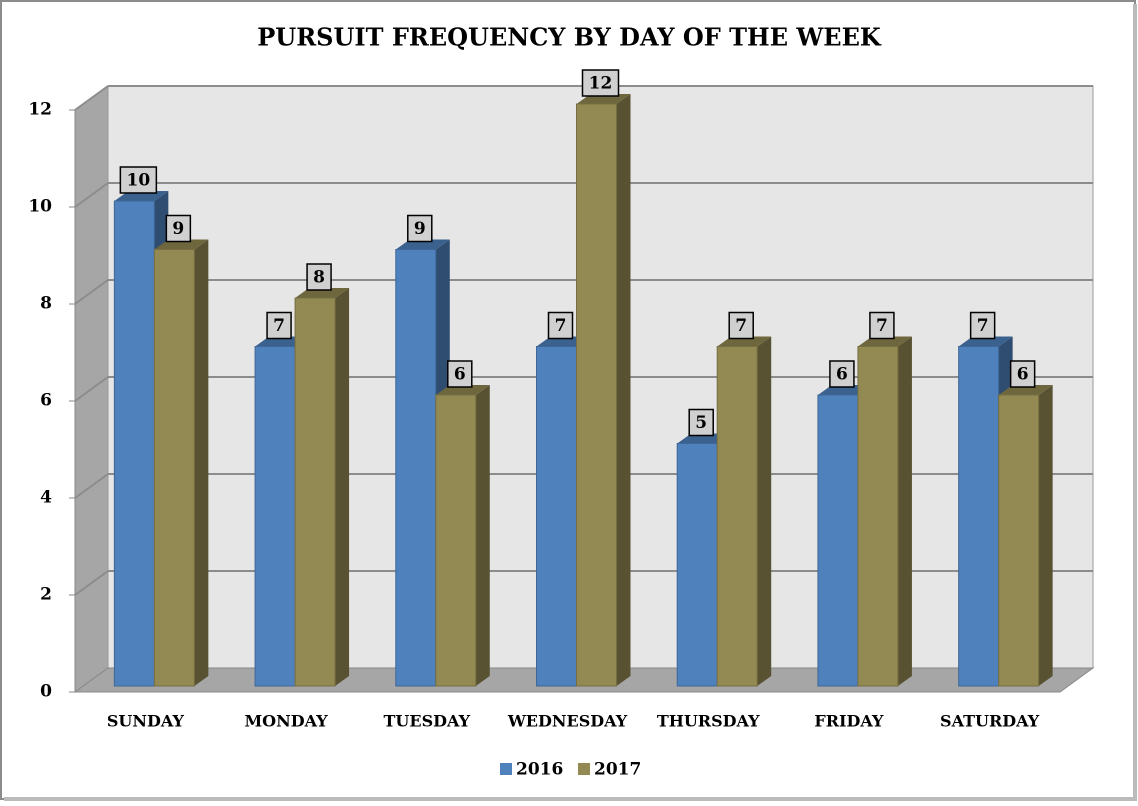  Describe the element at coordinates (569, 37) in the screenshot. I see `chart-title: PURSUIT FREQUENCY BY DAY OF THE WEEK` at that location.